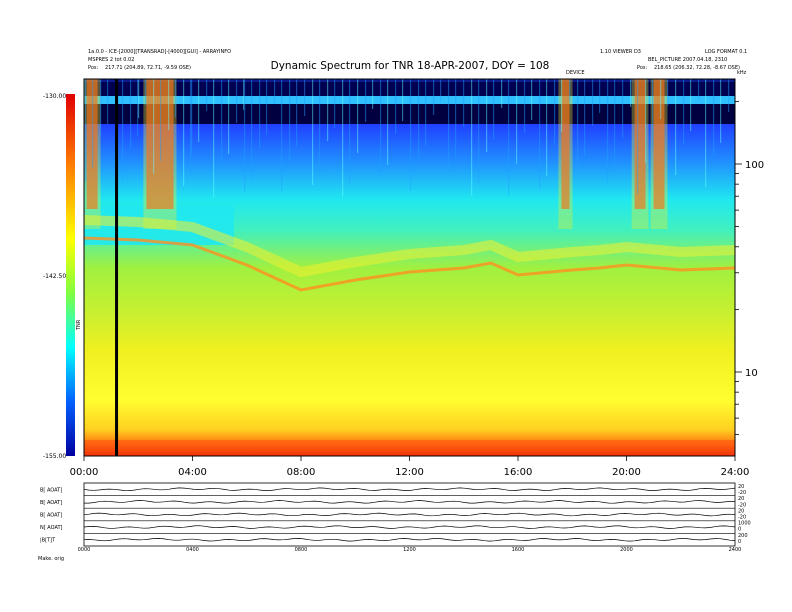 This screenshot has height=612, width=792. I want to click on y-tick-10: 10, so click(751, 373).